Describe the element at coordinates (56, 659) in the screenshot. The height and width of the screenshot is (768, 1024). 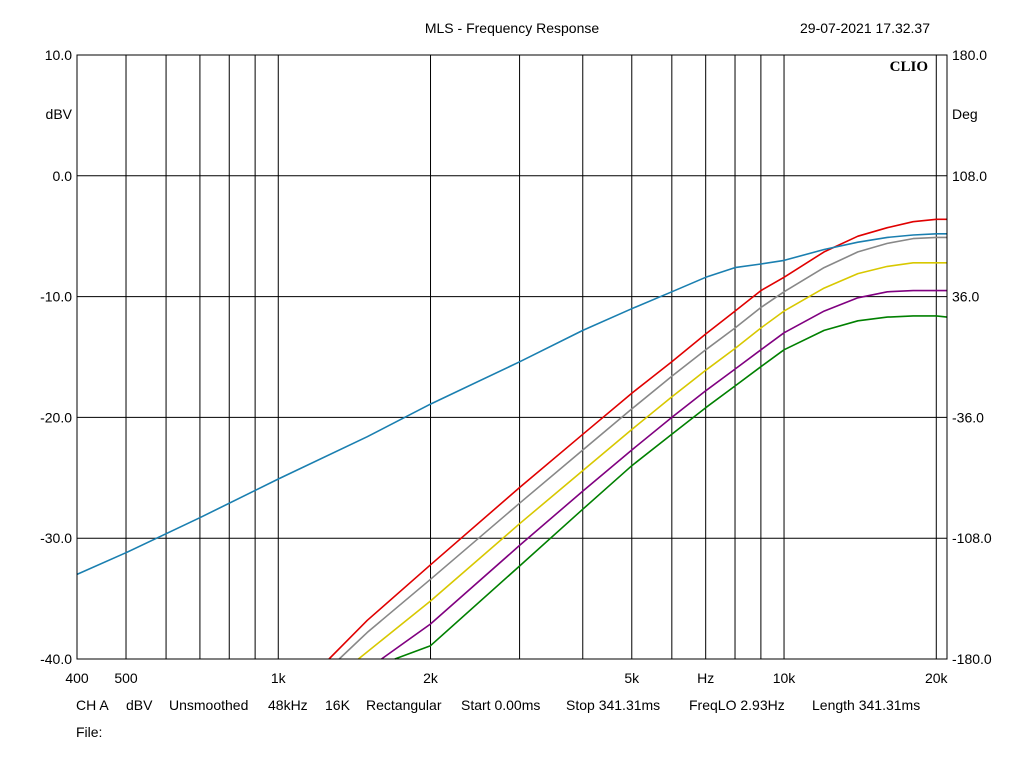
I see `y-tick-label: -40.0` at that location.